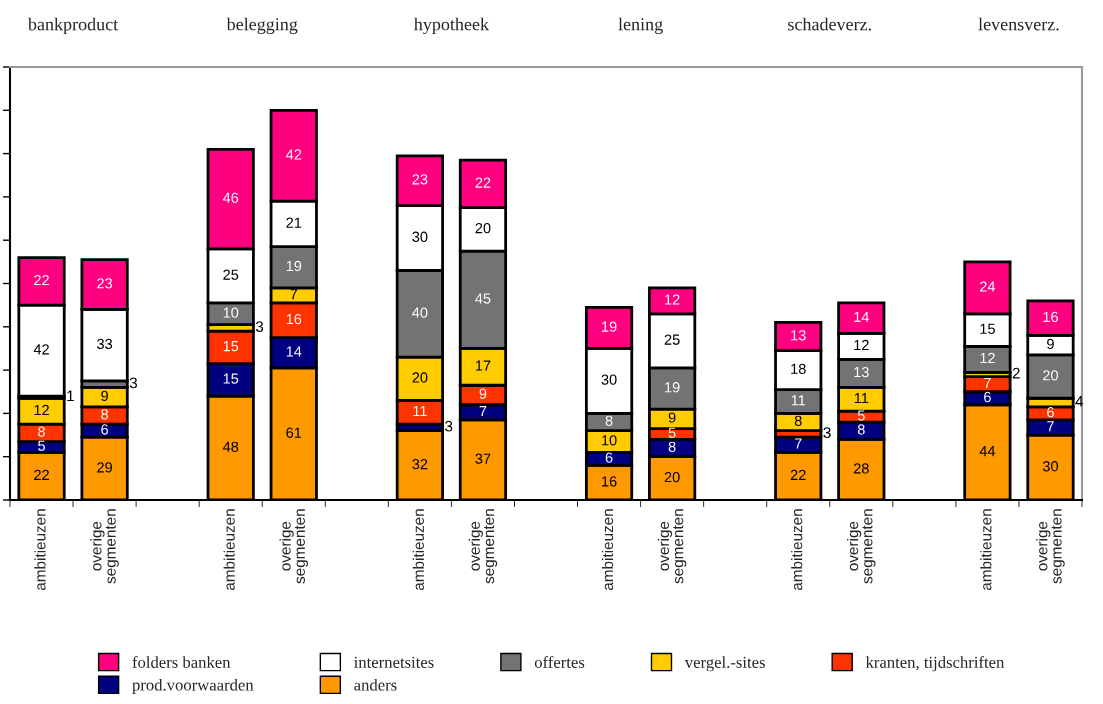  I want to click on legend-label: vergel.-sites, so click(724, 664).